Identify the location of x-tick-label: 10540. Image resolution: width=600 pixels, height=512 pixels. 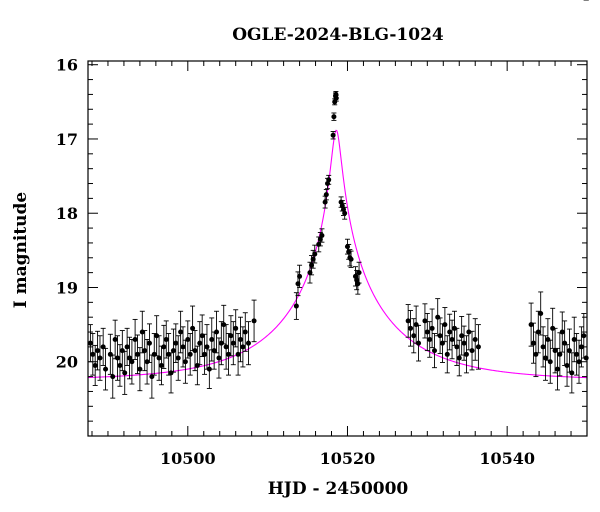
(507, 458).